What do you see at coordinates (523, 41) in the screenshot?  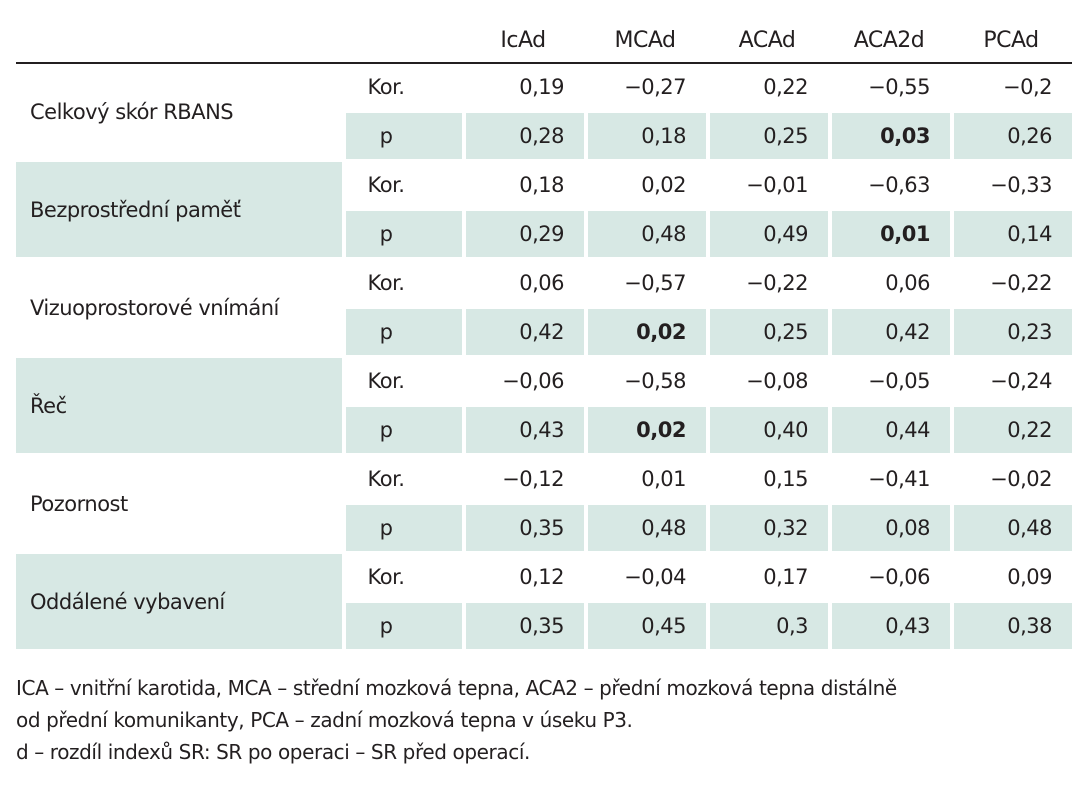 I see `column-header: IcAd` at bounding box center [523, 41].